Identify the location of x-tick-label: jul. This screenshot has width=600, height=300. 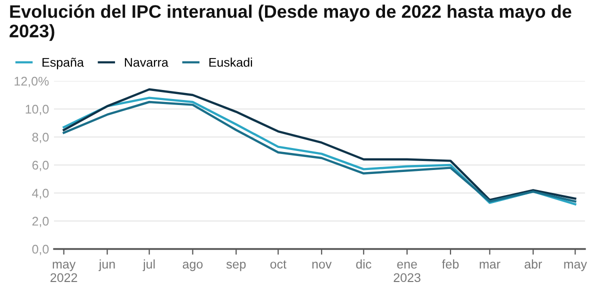
(148, 265).